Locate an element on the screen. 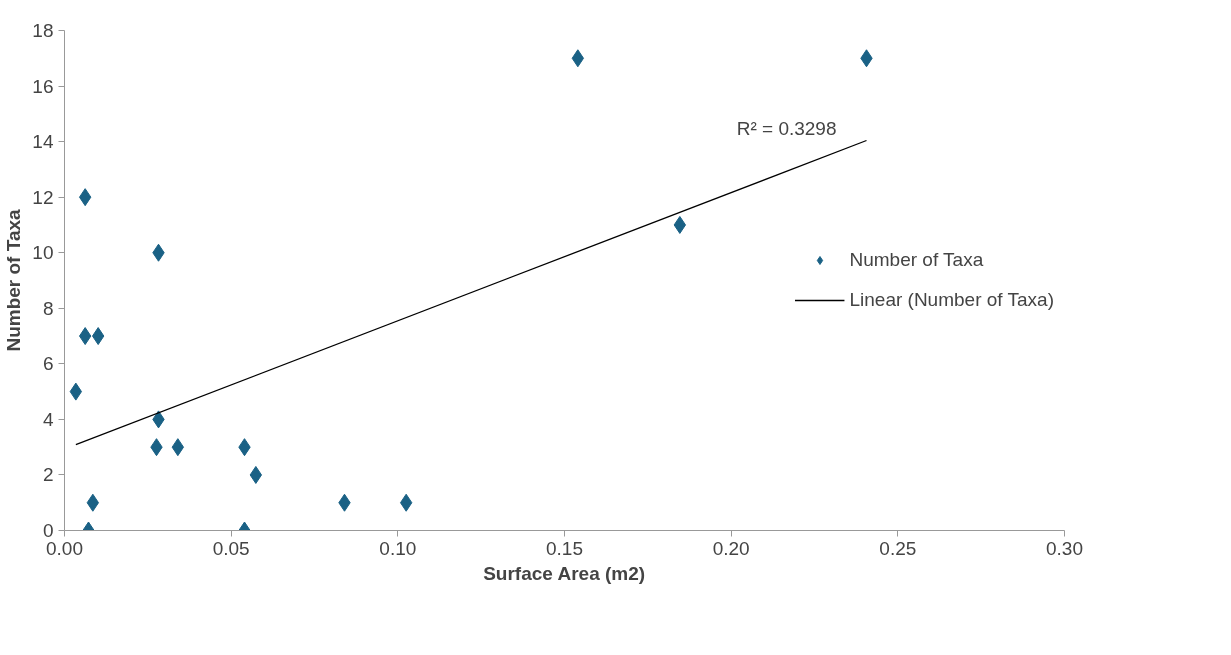 This screenshot has width=1231, height=655. x-axis-title: Surface Area (m2) is located at coordinates (564, 573).